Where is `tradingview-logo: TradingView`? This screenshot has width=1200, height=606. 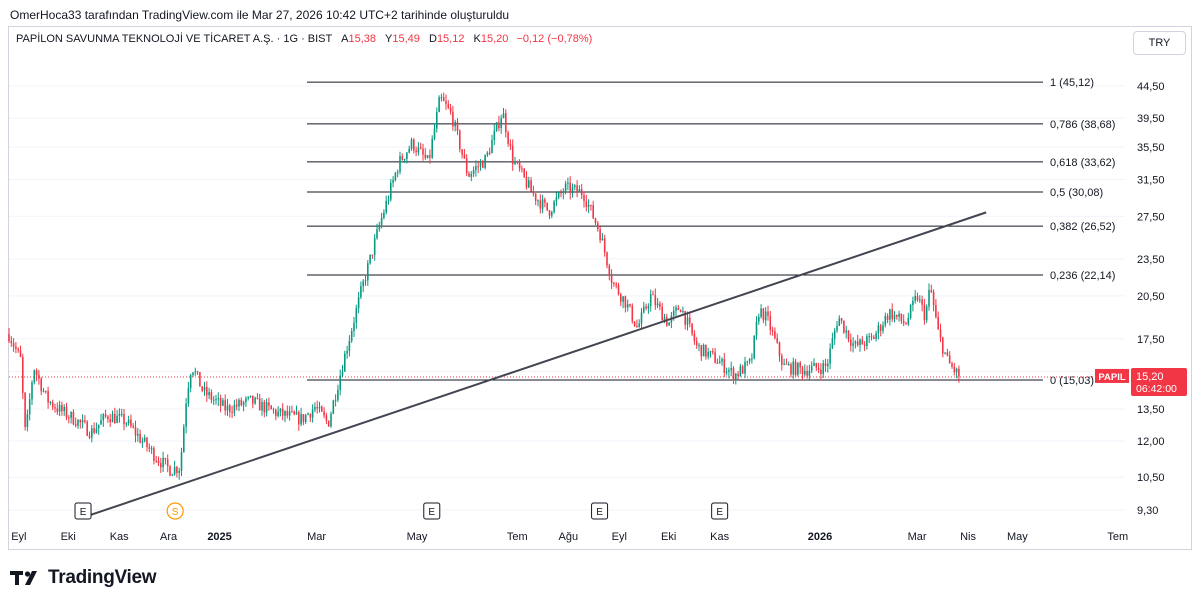 tradingview-logo: TradingView is located at coordinates (83, 578).